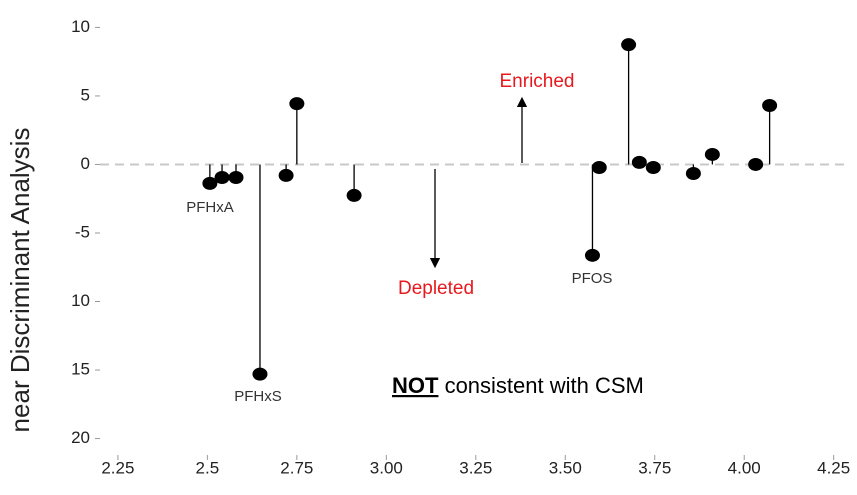 Image resolution: width=857 pixels, height=495 pixels. I want to click on x-tick-label: 4.25, so click(833, 467).